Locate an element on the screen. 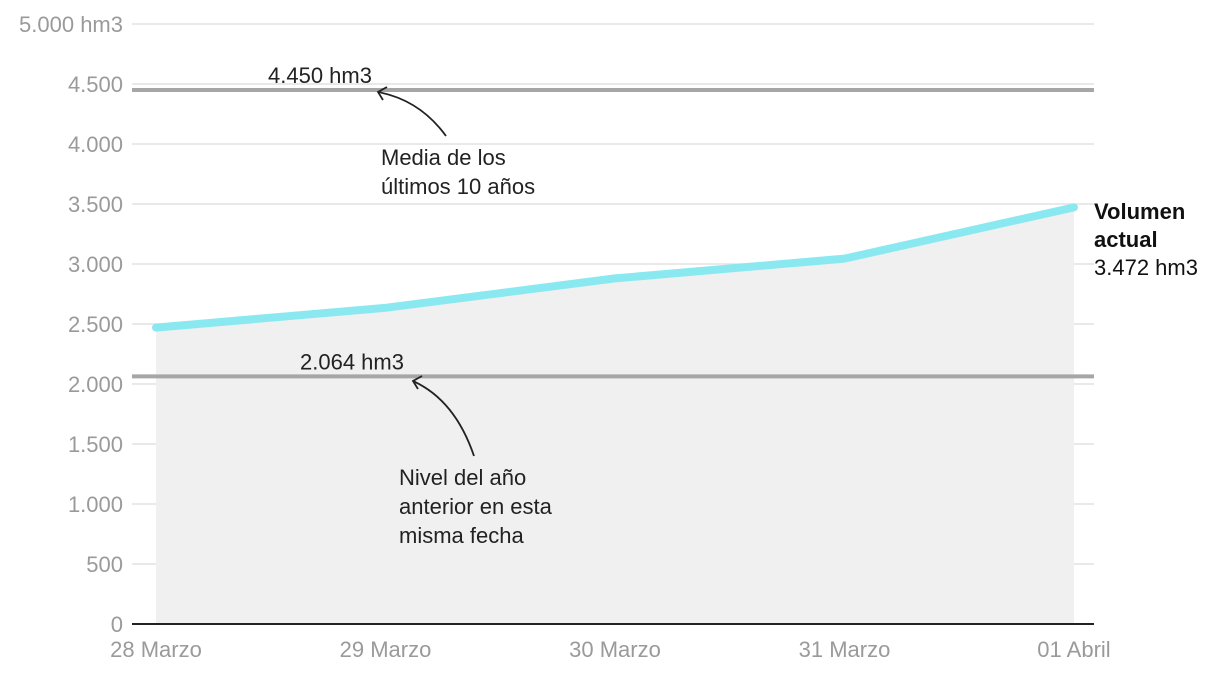  y-tick-label: 2.500 is located at coordinates (95, 324).